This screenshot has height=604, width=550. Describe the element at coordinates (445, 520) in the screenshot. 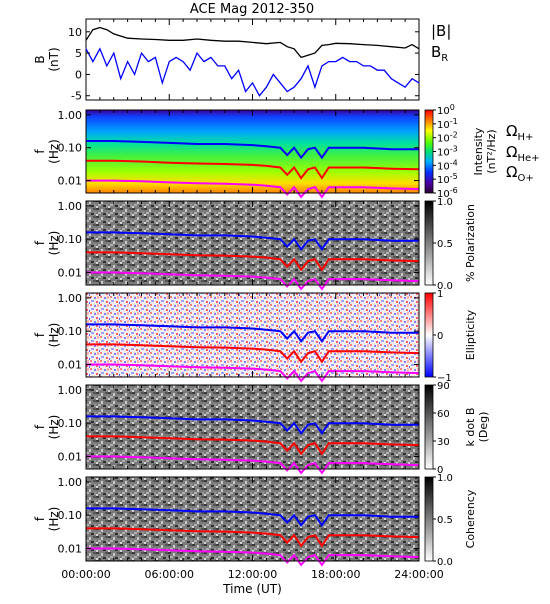

I see `colorbar-tick-label: 0.5` at that location.